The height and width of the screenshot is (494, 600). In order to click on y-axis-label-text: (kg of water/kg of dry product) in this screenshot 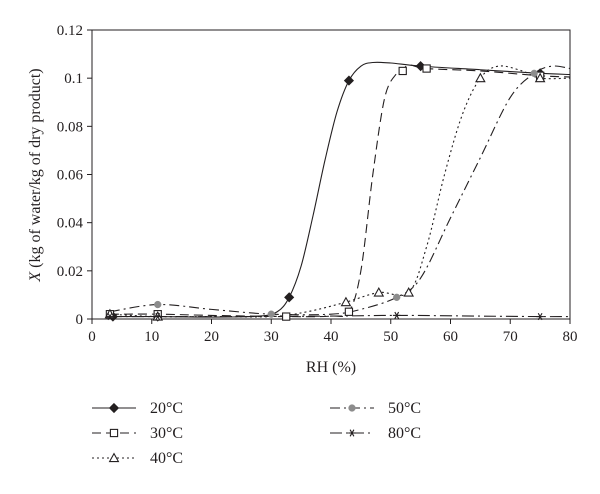, I will do `click(35, 170)`.